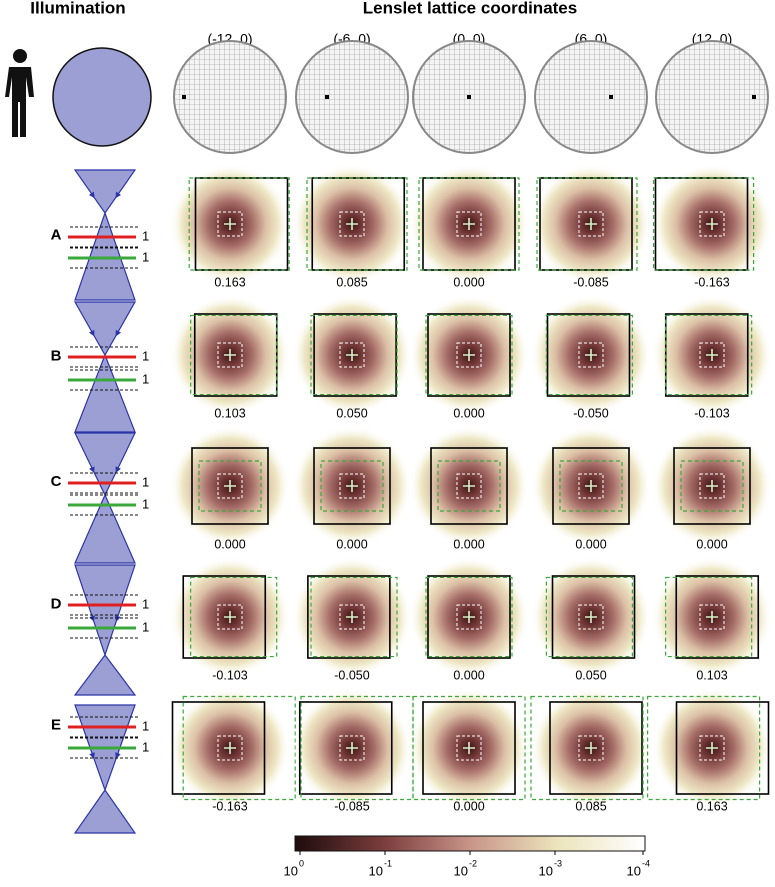  What do you see at coordinates (646, 863) in the screenshot?
I see `colorbar-tick-exponent: -4` at bounding box center [646, 863].